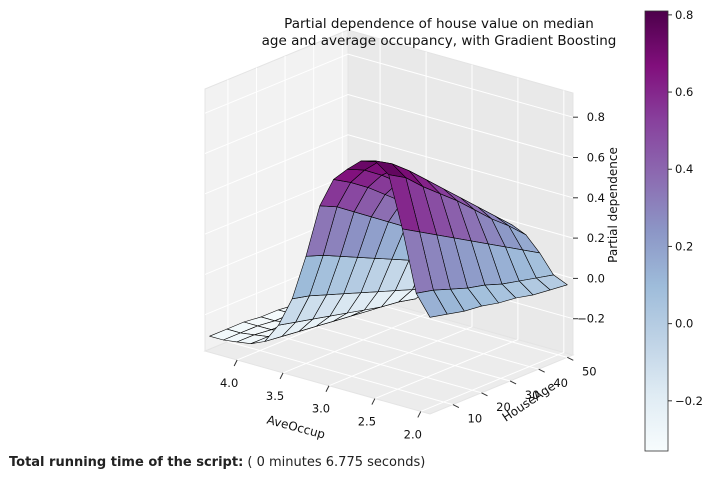 The width and height of the screenshot is (720, 489). I want to click on colorbar-tick-label: −0.2, so click(689, 401).